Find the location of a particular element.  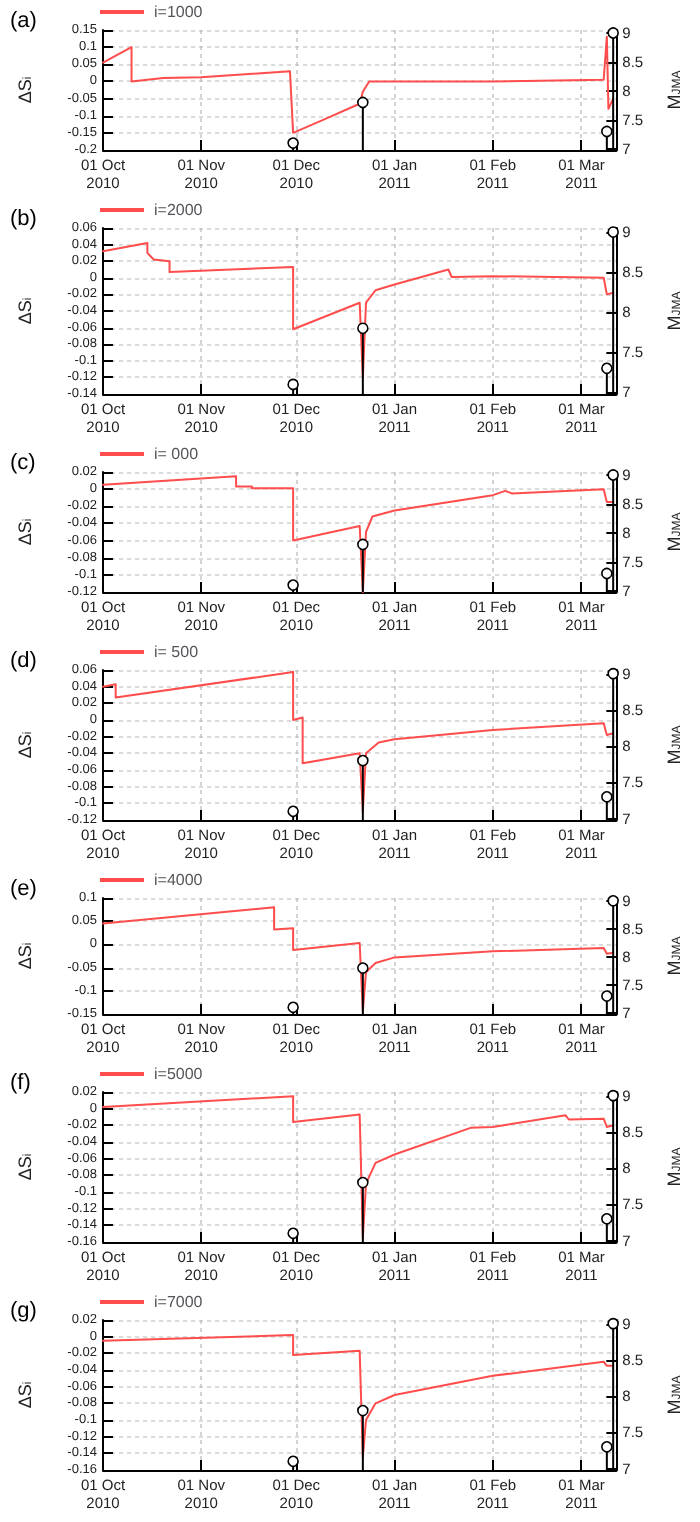

chart-title: (d) is located at coordinates (23, 660).